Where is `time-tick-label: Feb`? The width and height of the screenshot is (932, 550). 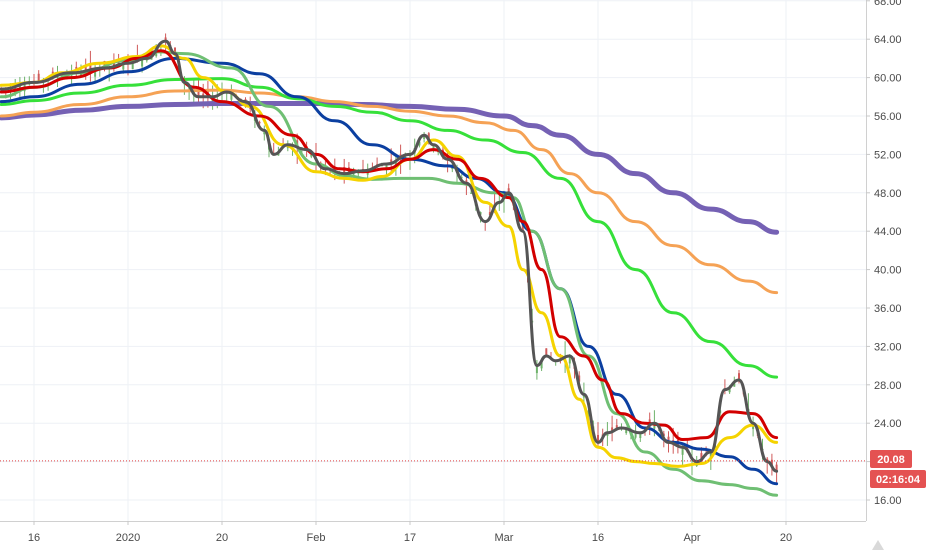 time-tick-label: Feb is located at coordinates (316, 538).